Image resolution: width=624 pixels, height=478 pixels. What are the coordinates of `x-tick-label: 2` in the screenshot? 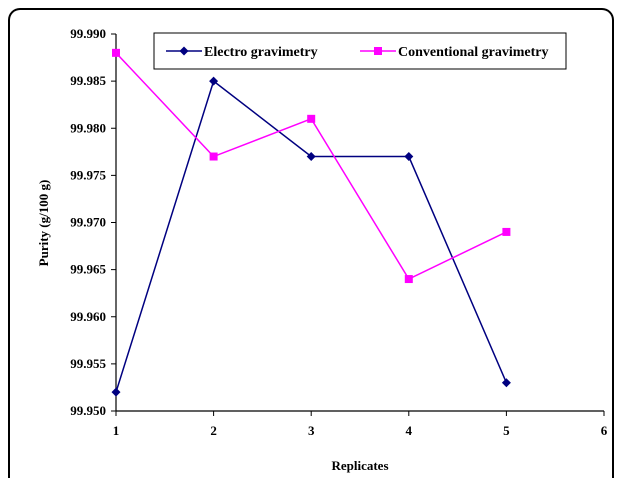 It's located at (213, 430).